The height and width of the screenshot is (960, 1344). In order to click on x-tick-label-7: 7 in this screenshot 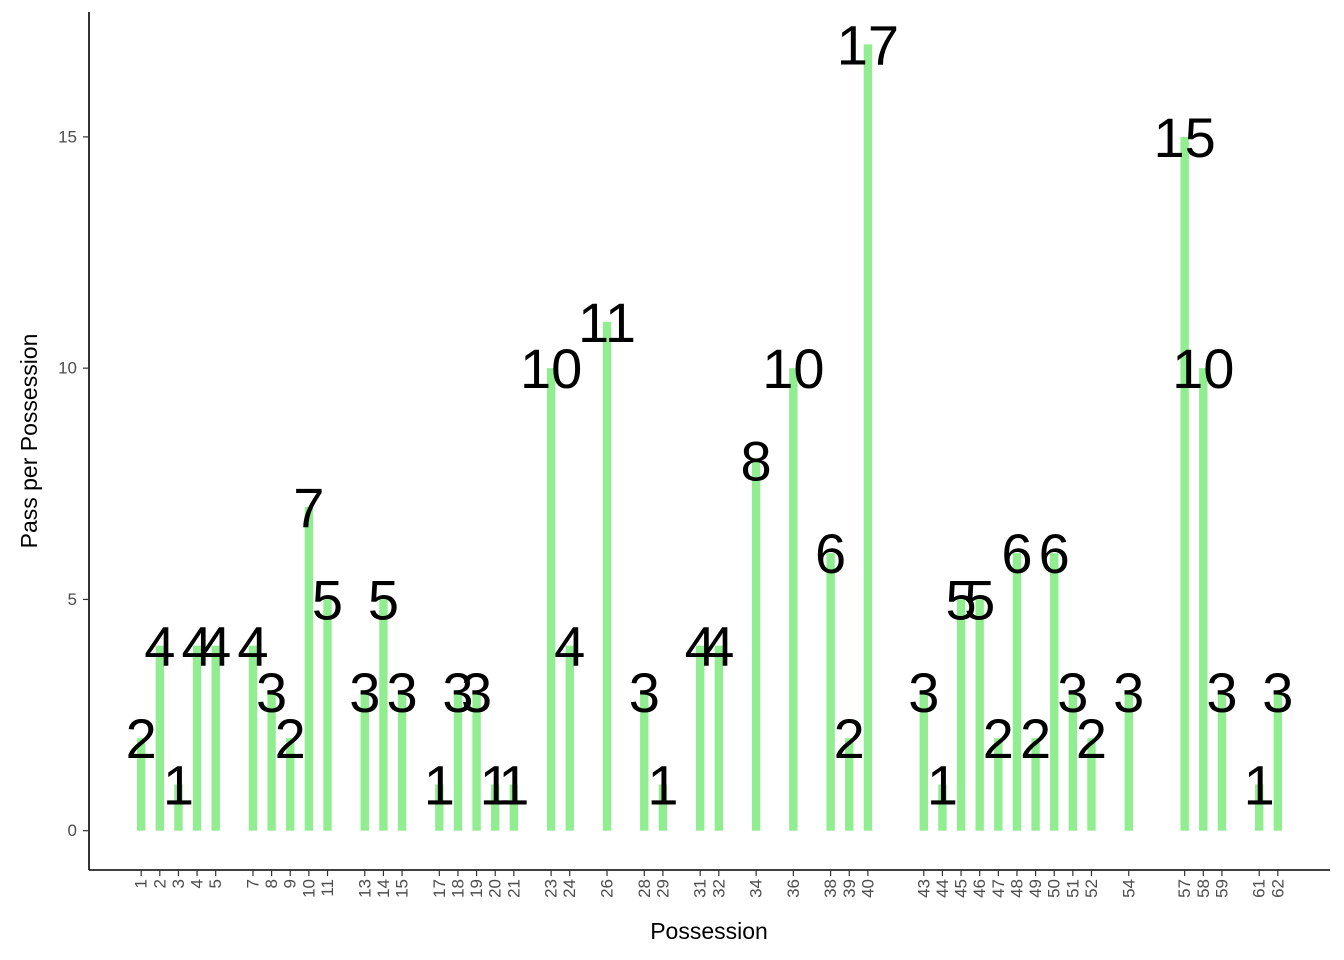, I will do `click(252, 883)`.